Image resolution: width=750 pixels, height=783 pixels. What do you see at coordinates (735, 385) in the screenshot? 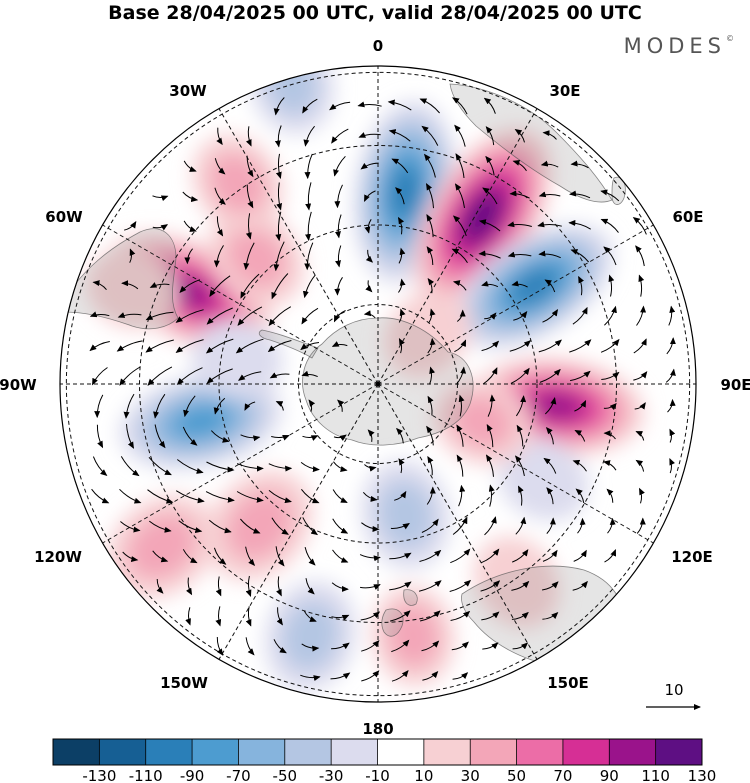
I see `label-lon-90e: 90E` at bounding box center [735, 385].